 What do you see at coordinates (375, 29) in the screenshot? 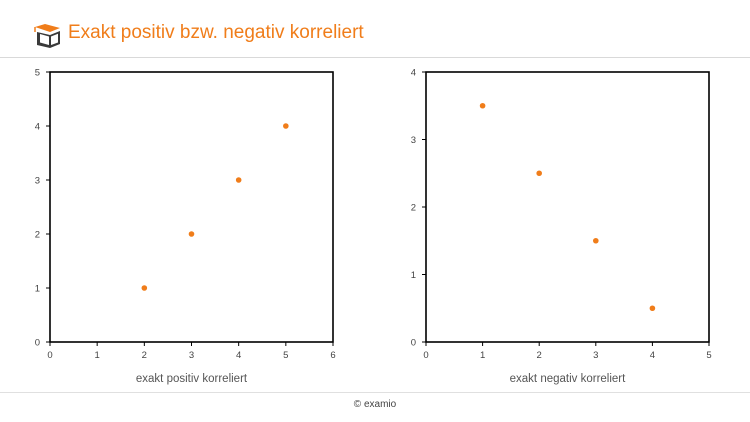
I see `page-header: Exakt positiv bzw. negativ korreliert` at bounding box center [375, 29].